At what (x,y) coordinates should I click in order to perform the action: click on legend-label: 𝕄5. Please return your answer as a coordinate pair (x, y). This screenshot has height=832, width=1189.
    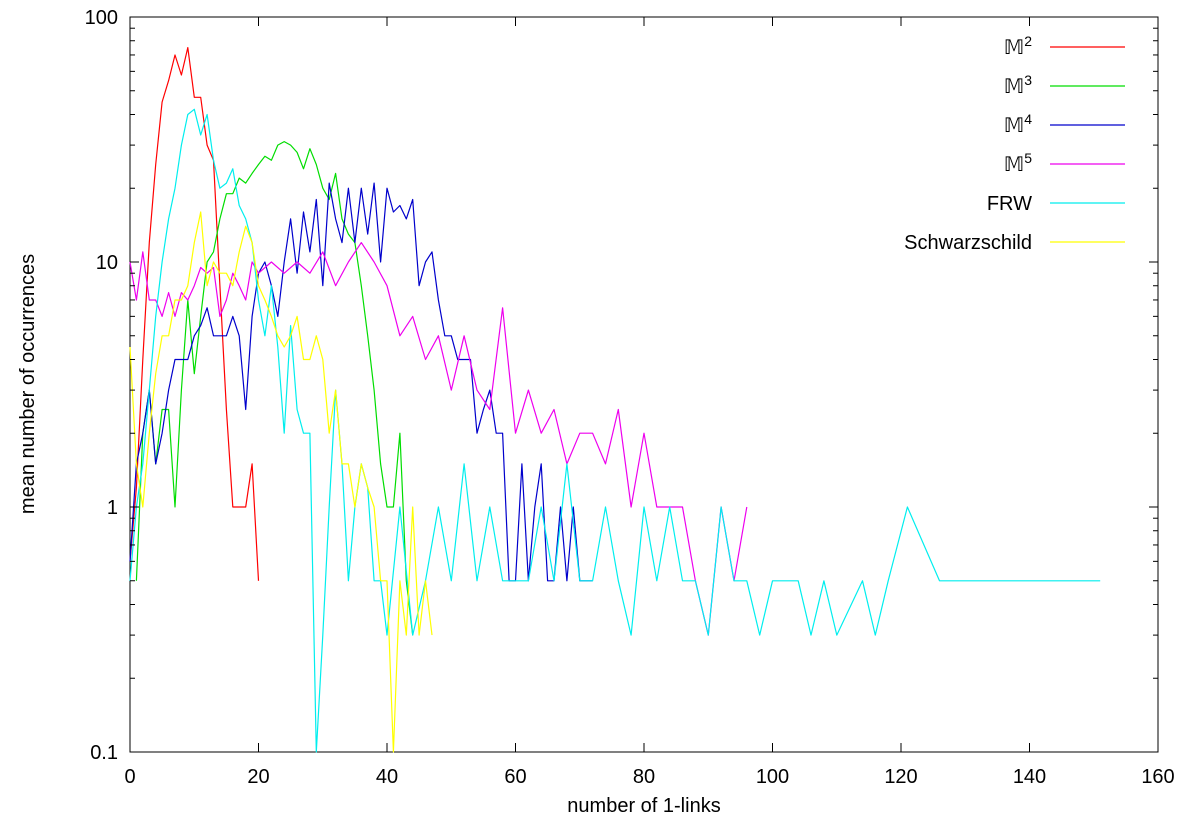
    Looking at the image, I should click on (1018, 163).